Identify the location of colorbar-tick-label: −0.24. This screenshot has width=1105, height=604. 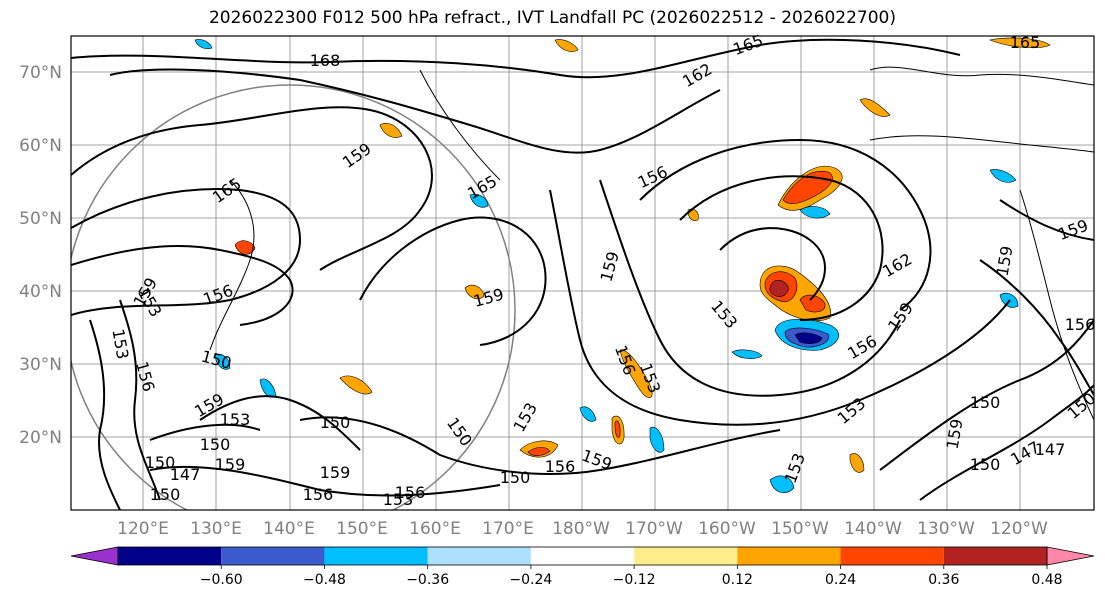
(530, 580).